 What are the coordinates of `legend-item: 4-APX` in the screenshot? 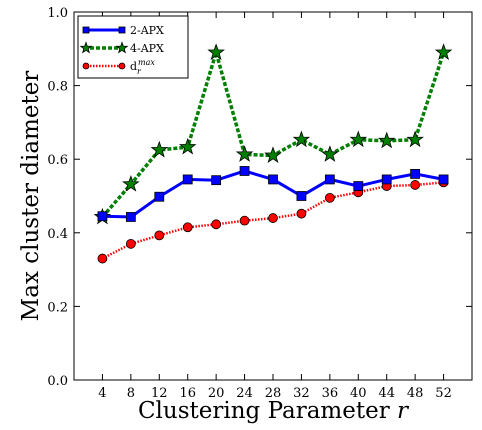 It's located at (121, 48).